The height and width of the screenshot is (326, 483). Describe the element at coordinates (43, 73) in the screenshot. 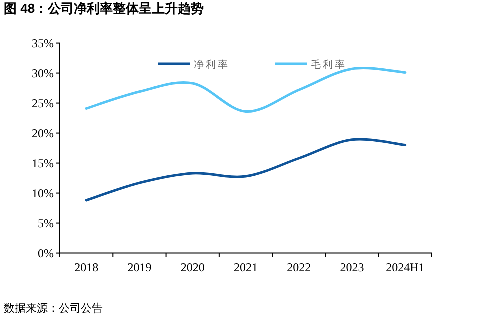

I see `y-tick-label: 30%` at that location.